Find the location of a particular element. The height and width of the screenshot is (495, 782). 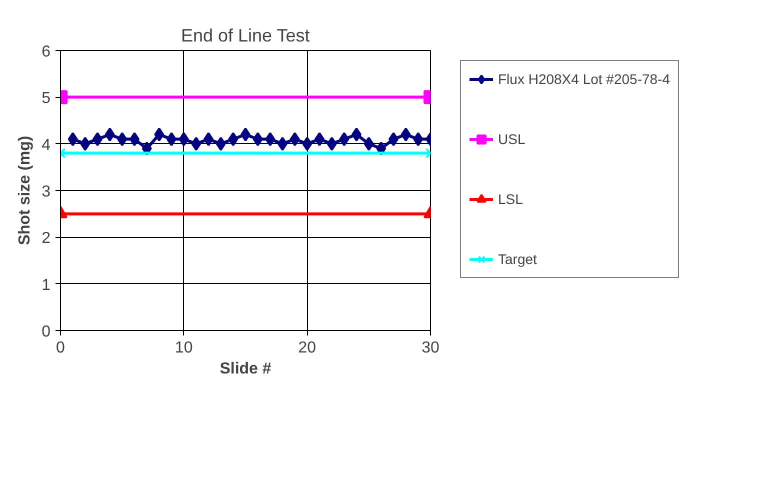

y-tick-label: 6 is located at coordinates (46, 52).